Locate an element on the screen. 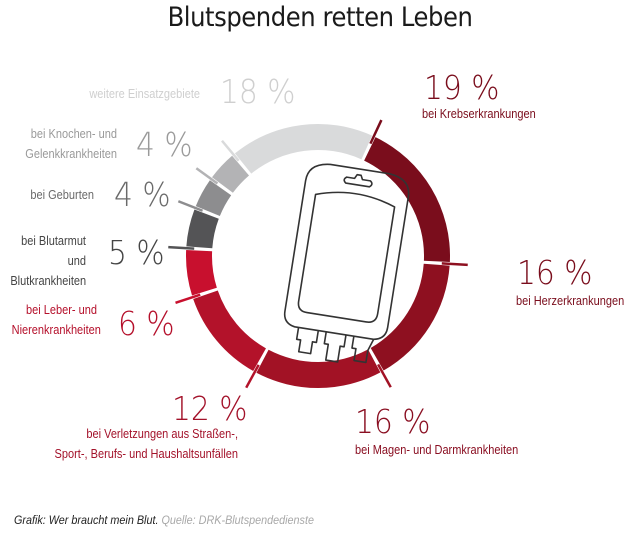  category-label-knochen: bei Knochen- und Gelenkkrankheiten is located at coordinates (65, 144).